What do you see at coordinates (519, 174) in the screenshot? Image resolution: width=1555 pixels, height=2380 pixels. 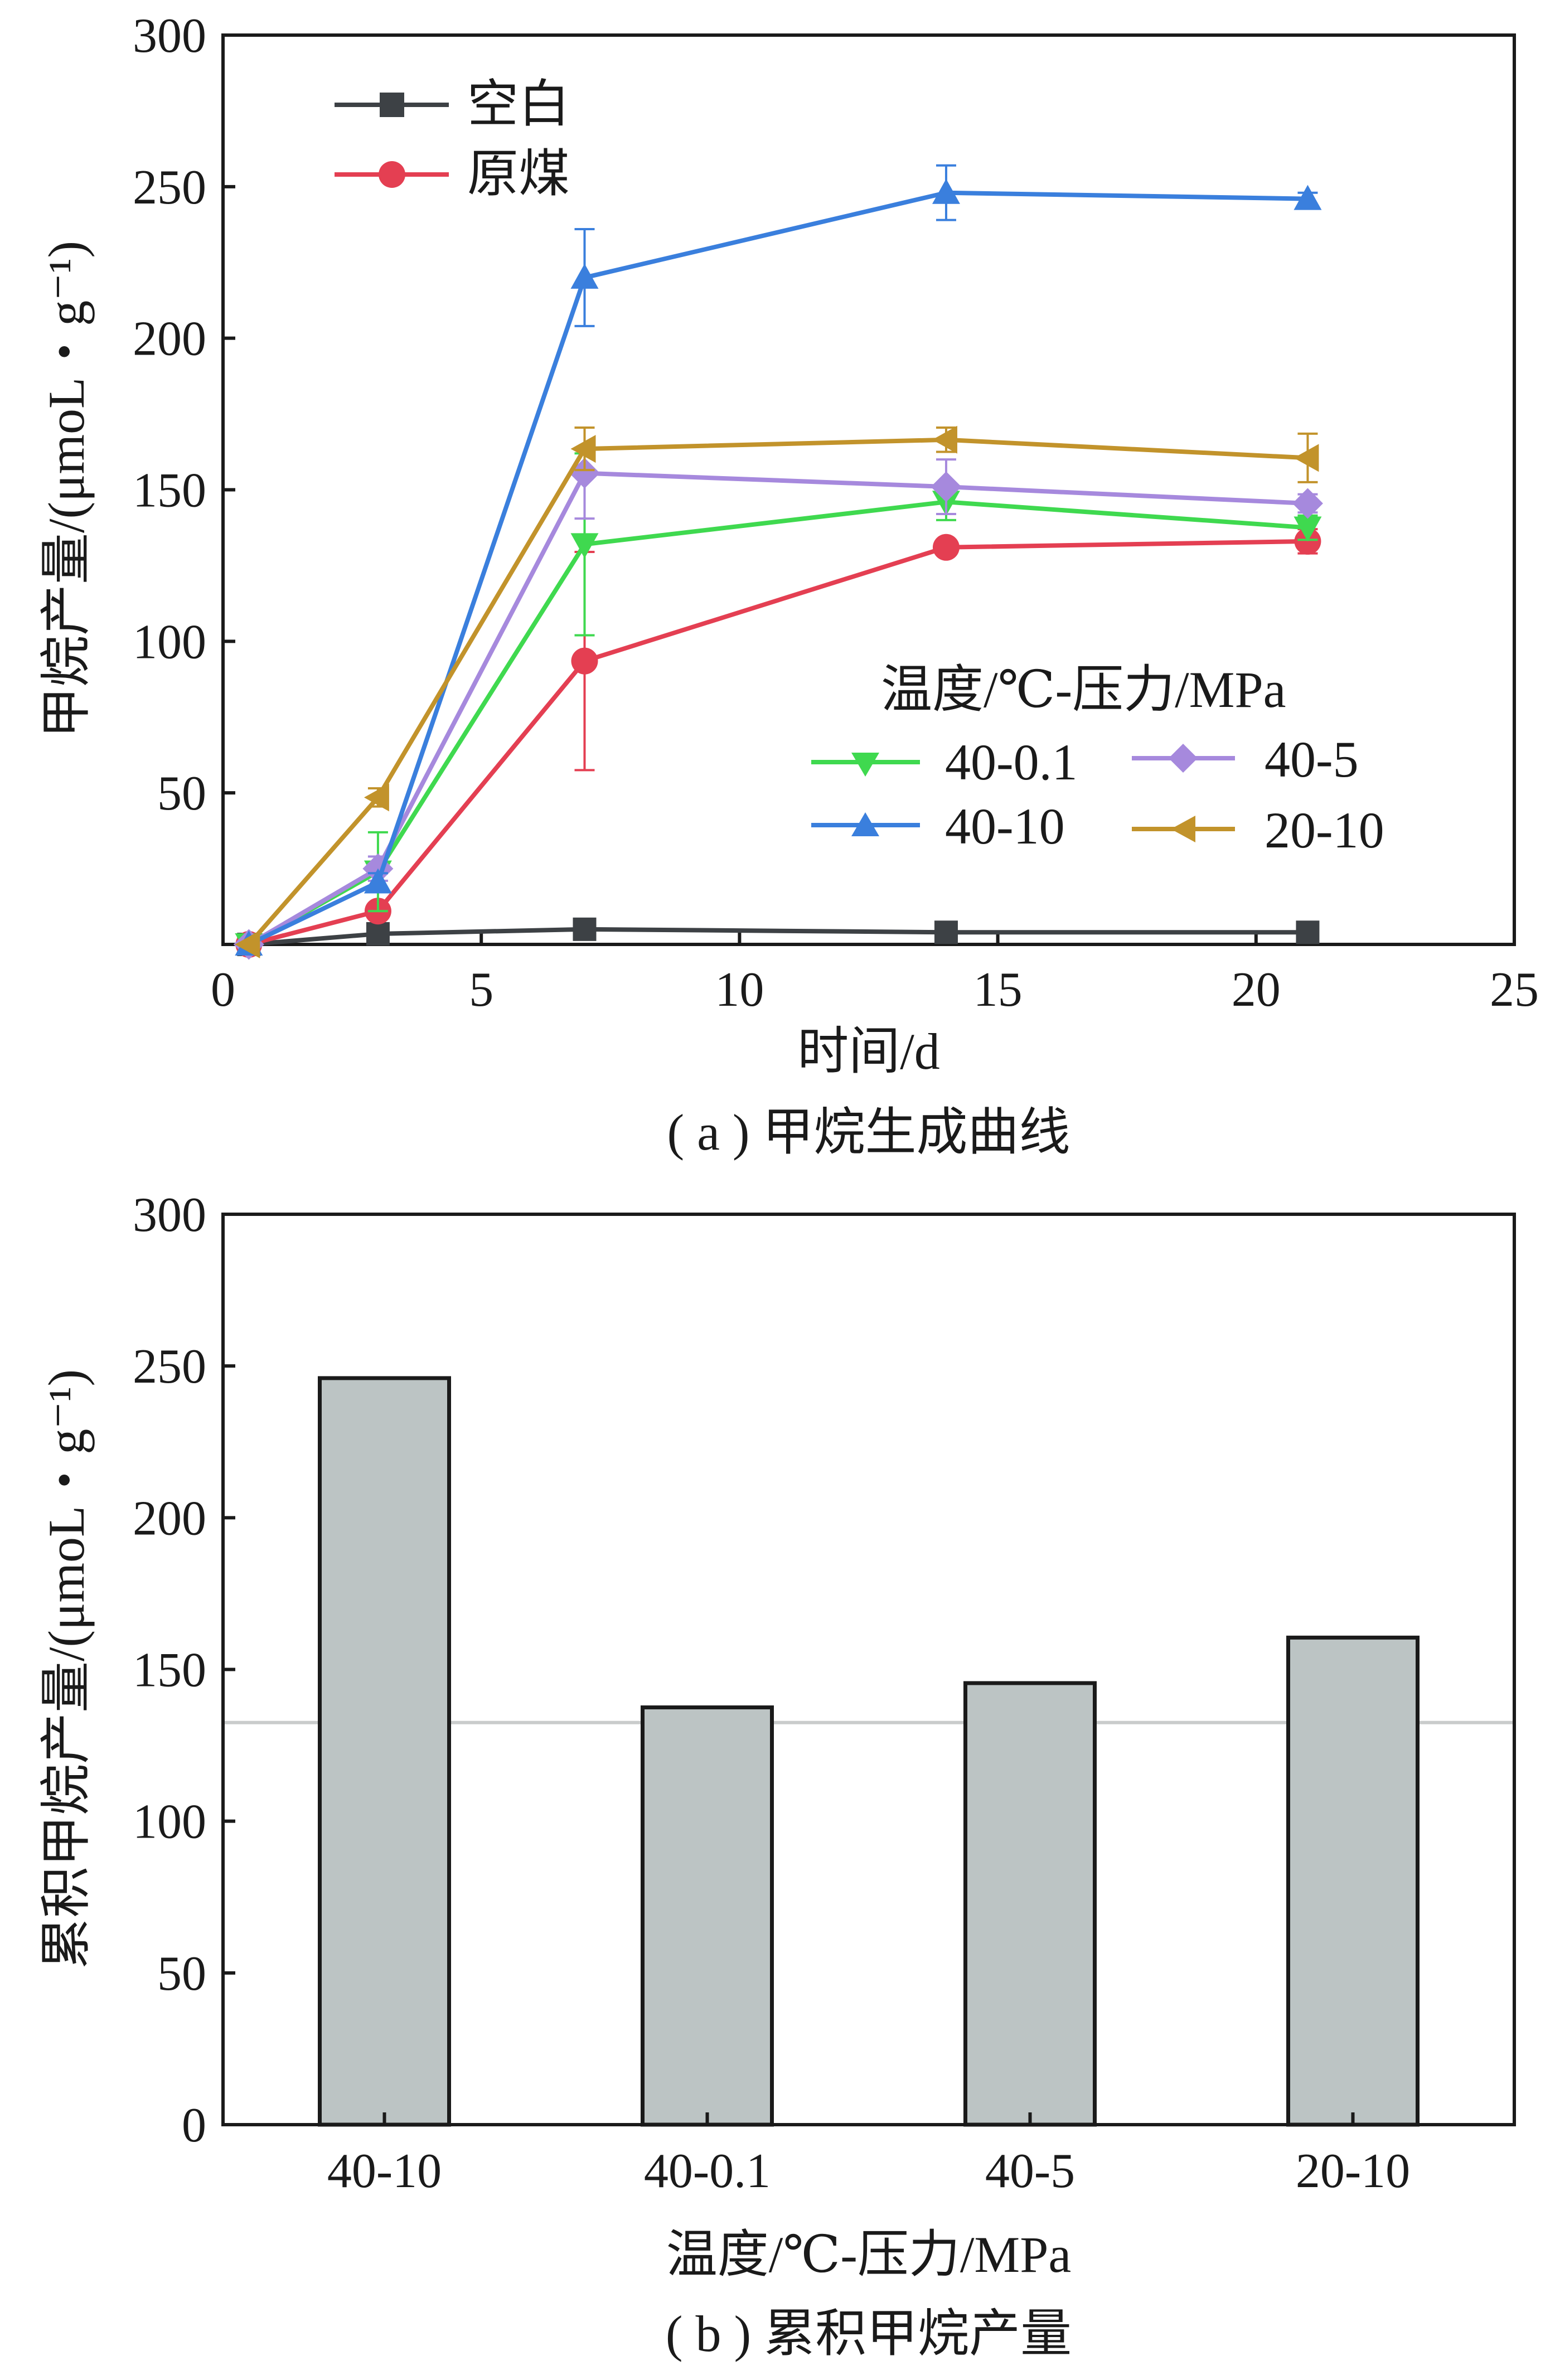 I see `legend-label-raw-coal: 原煤` at bounding box center [519, 174].